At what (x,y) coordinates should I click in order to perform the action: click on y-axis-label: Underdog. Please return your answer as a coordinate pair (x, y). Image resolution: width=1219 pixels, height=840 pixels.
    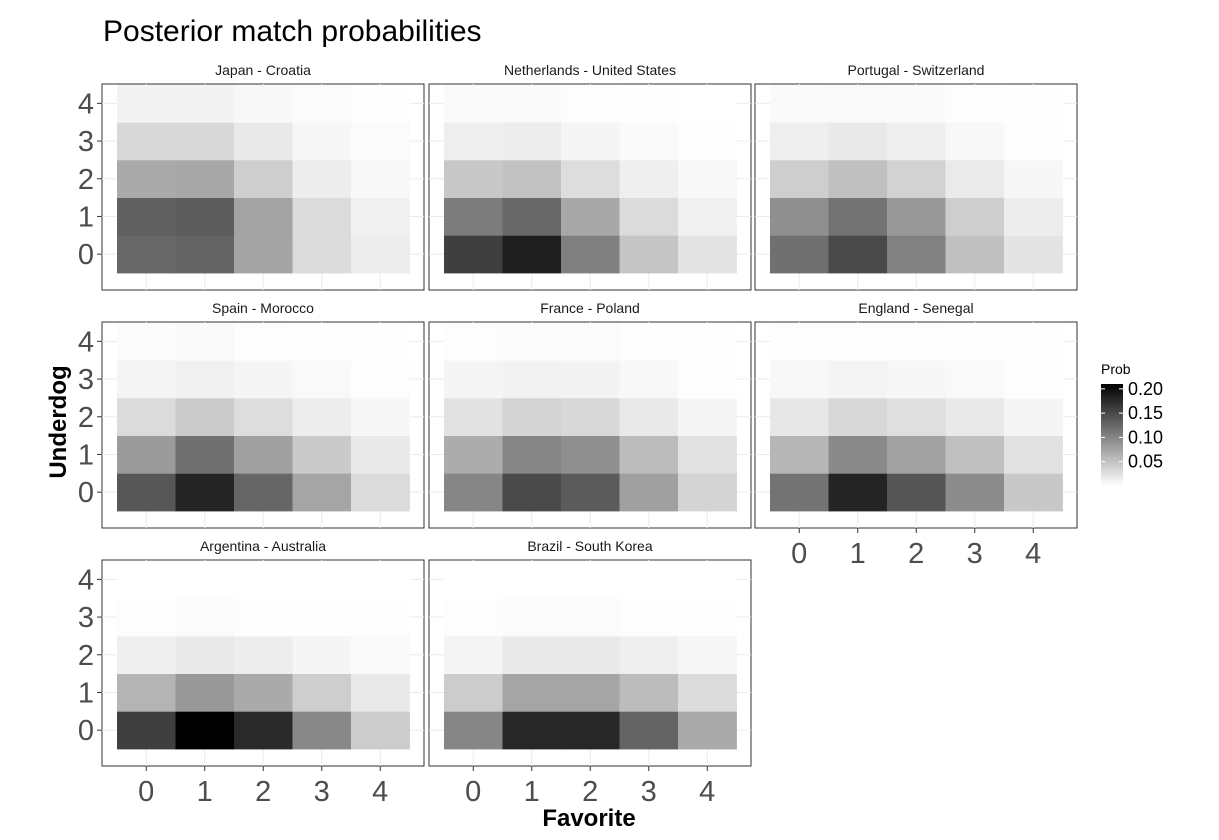
    Looking at the image, I should click on (58, 421).